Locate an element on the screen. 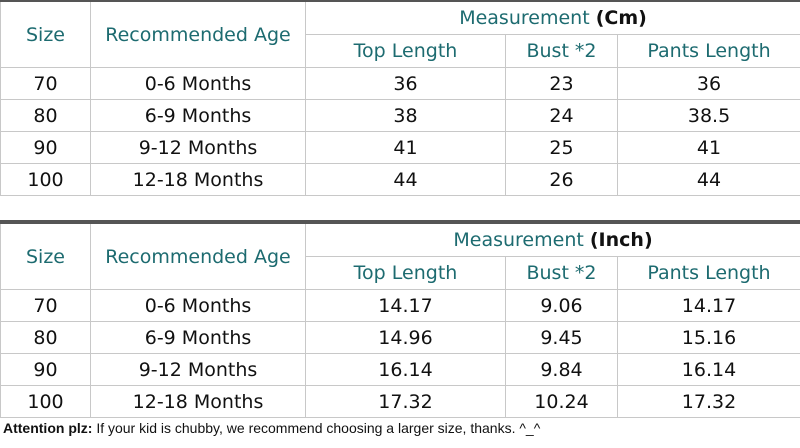 Image resolution: width=800 pixels, height=448 pixels. data-row: 70 0-6 Months 36 23 36 is located at coordinates (400, 83).